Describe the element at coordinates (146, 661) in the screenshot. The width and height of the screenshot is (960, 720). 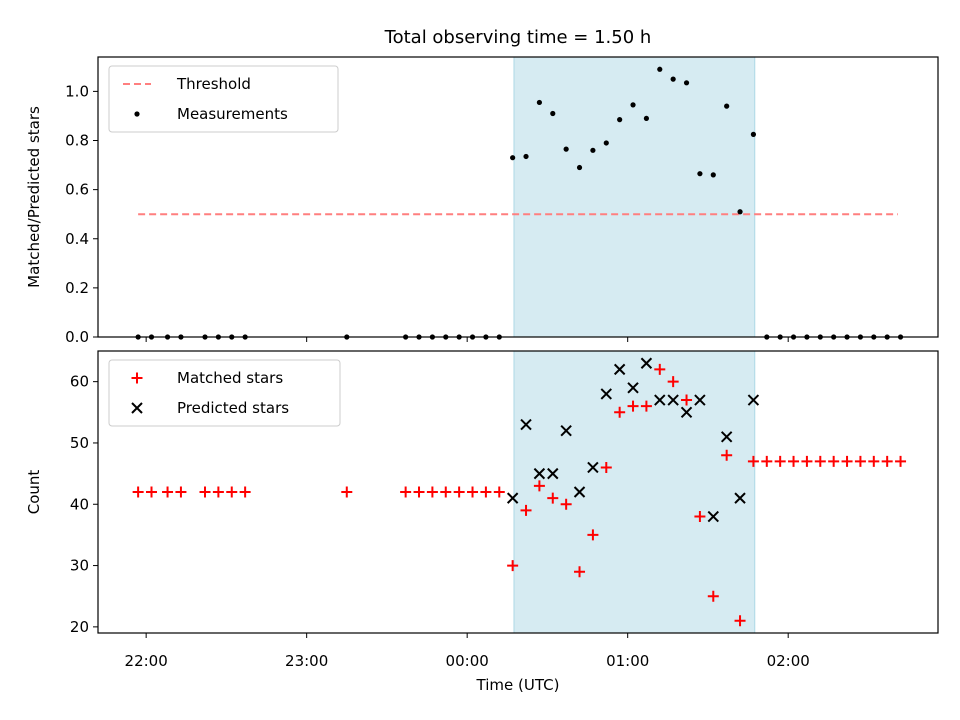
I see `x-tick-label: 22:00` at that location.